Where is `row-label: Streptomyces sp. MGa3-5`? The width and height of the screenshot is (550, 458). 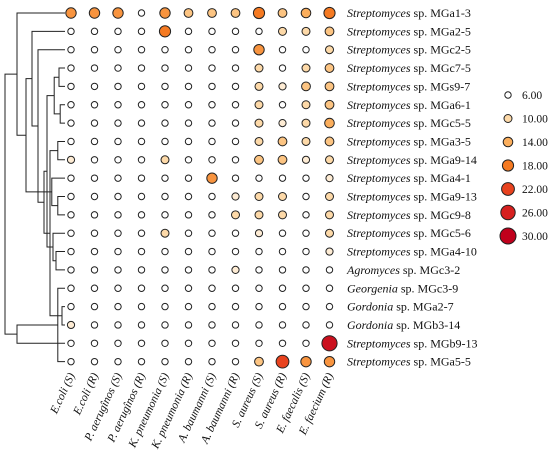
row-label: Streptomyces sp. MGa3-5 is located at coordinates (409, 141).